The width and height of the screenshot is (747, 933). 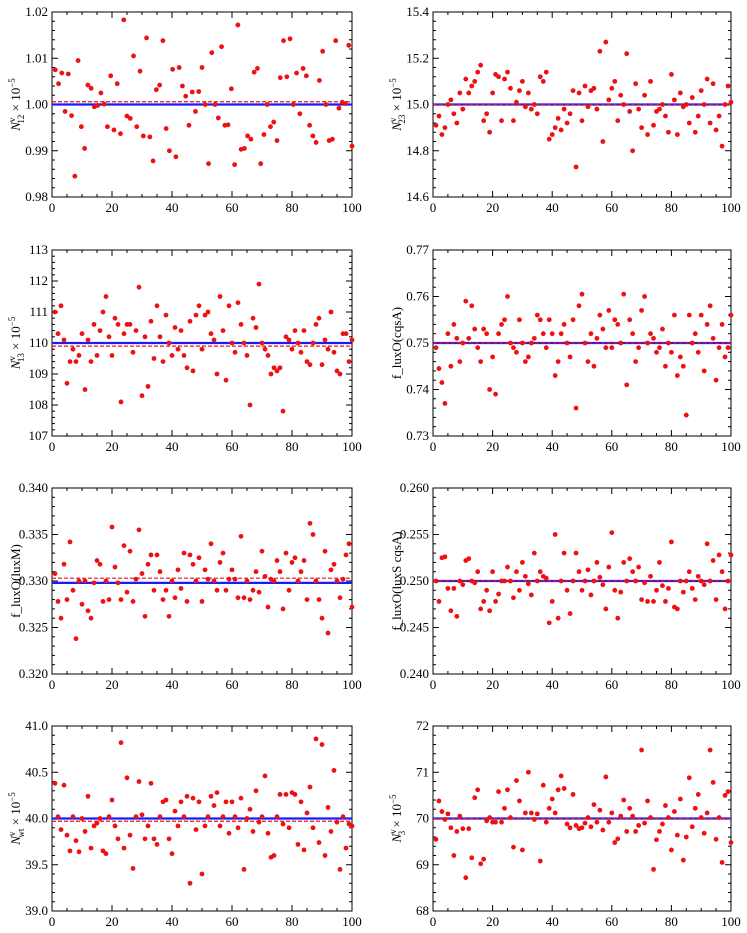 What do you see at coordinates (422, 771) in the screenshot?
I see `y-tick-label: 71` at bounding box center [422, 771].